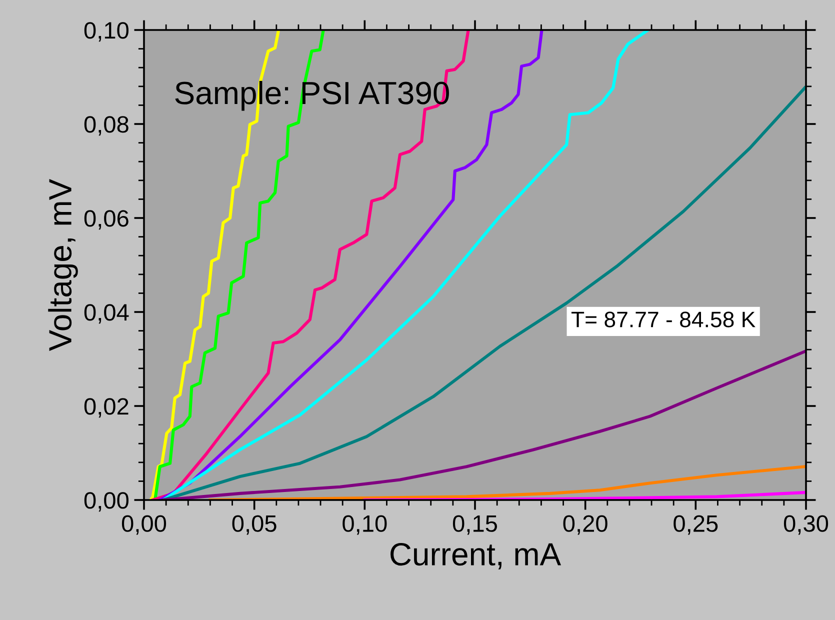 Image resolution: width=835 pixels, height=620 pixels. I want to click on y-tick-label: 0,02, so click(106, 408).